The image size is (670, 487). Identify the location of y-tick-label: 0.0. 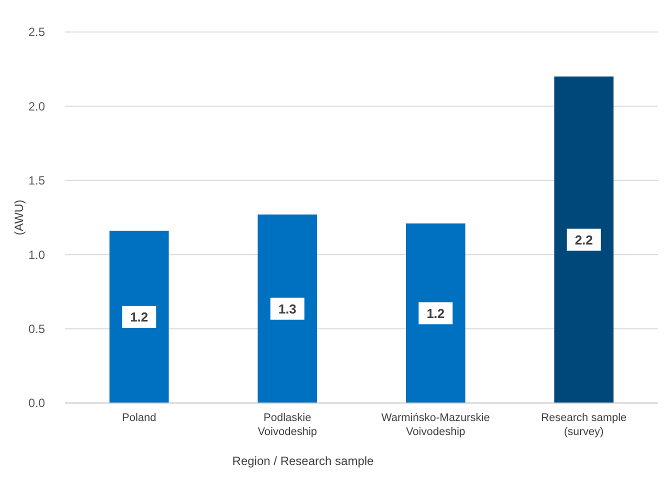
(37, 403).